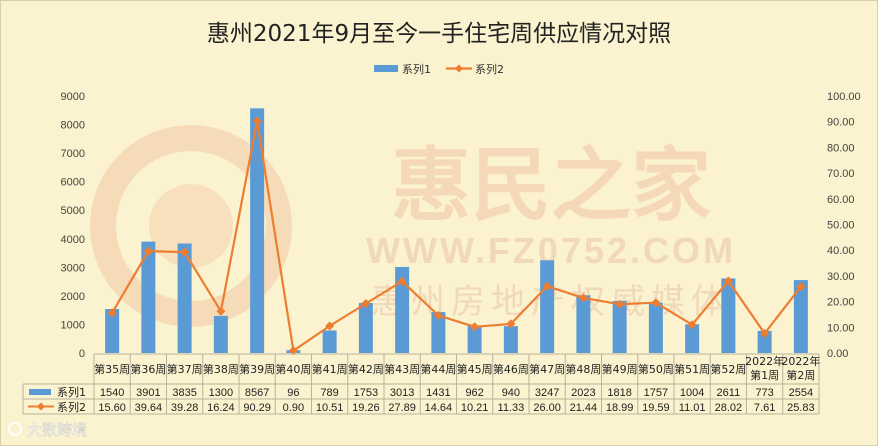 This screenshot has height=446, width=878. What do you see at coordinates (73, 325) in the screenshot?
I see `y-left-tick-label: 1000` at bounding box center [73, 325].